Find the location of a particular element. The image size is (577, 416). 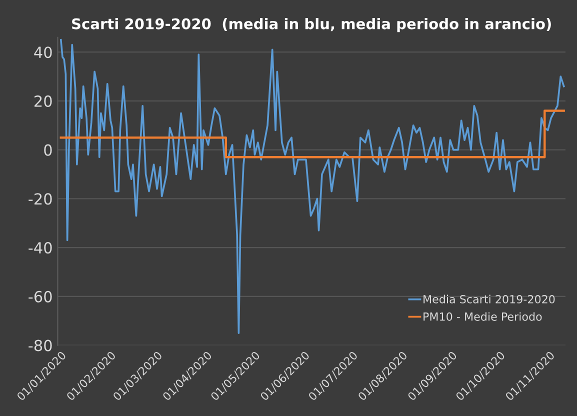

y-tick-label: 40 is located at coordinates (43, 52).